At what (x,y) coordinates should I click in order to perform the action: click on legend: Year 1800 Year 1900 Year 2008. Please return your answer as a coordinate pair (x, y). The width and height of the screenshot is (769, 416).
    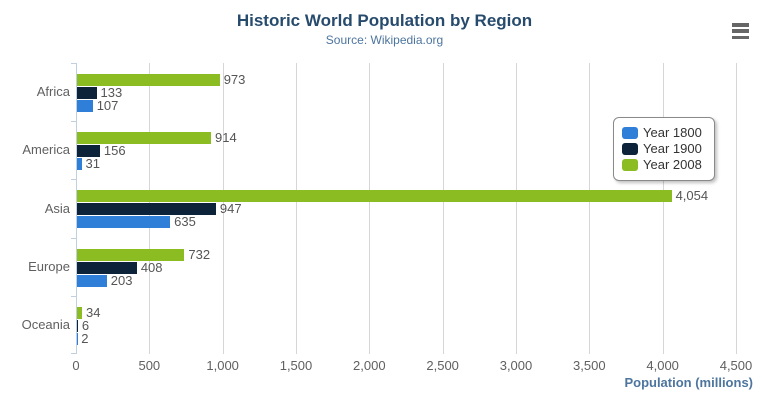
    Looking at the image, I should click on (664, 149).